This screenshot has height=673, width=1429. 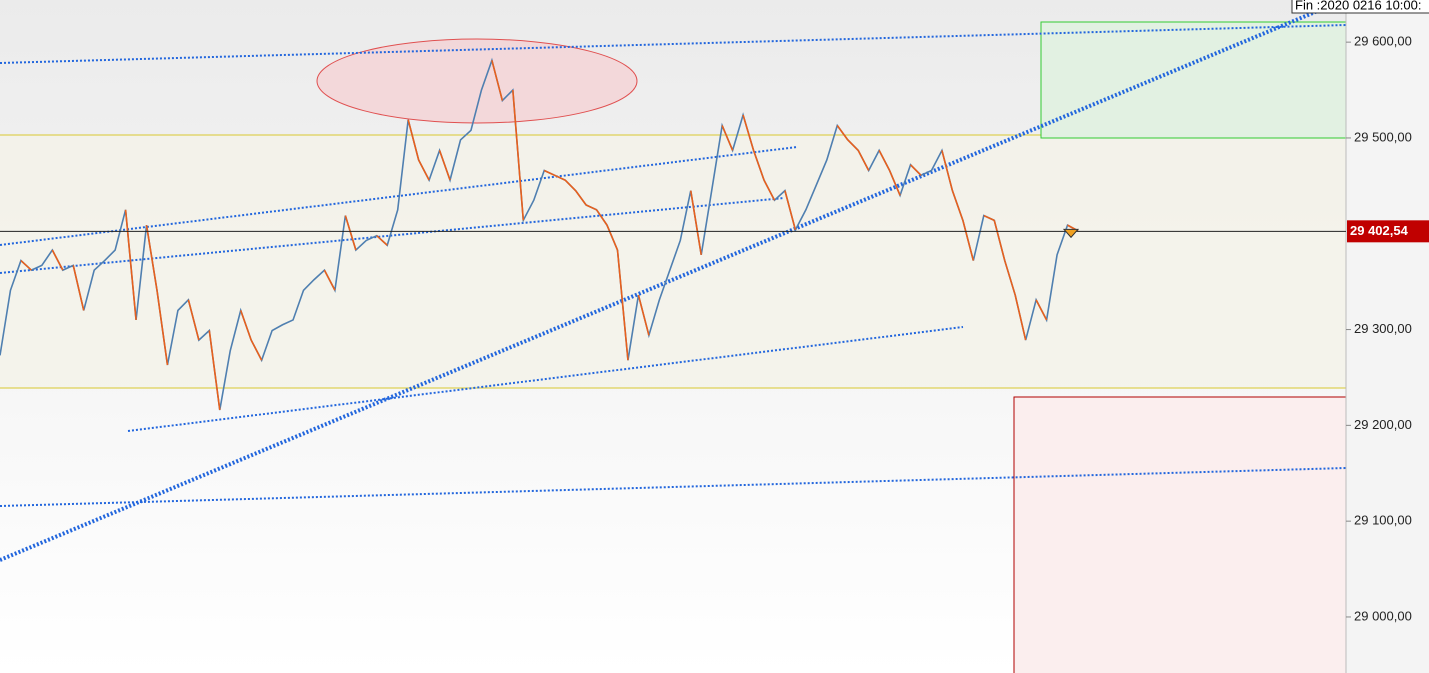 I want to click on y-tick-label: 29 600,00, so click(x=1383, y=41).